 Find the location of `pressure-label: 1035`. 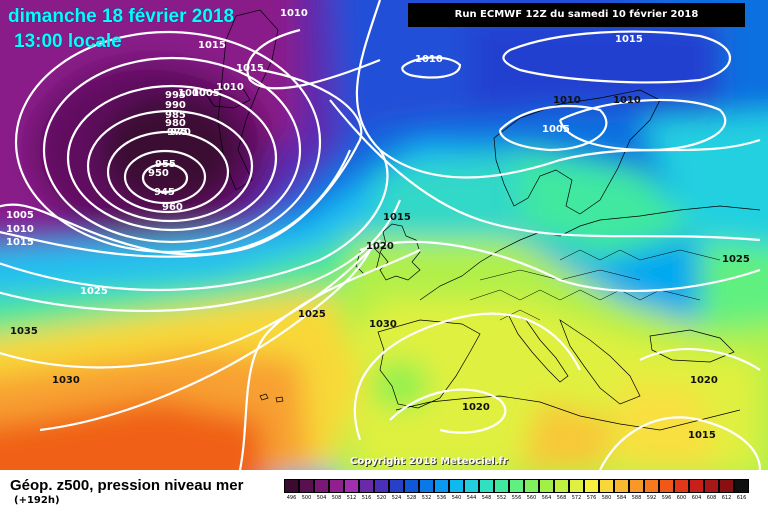

pressure-label: 1035 is located at coordinates (24, 331).